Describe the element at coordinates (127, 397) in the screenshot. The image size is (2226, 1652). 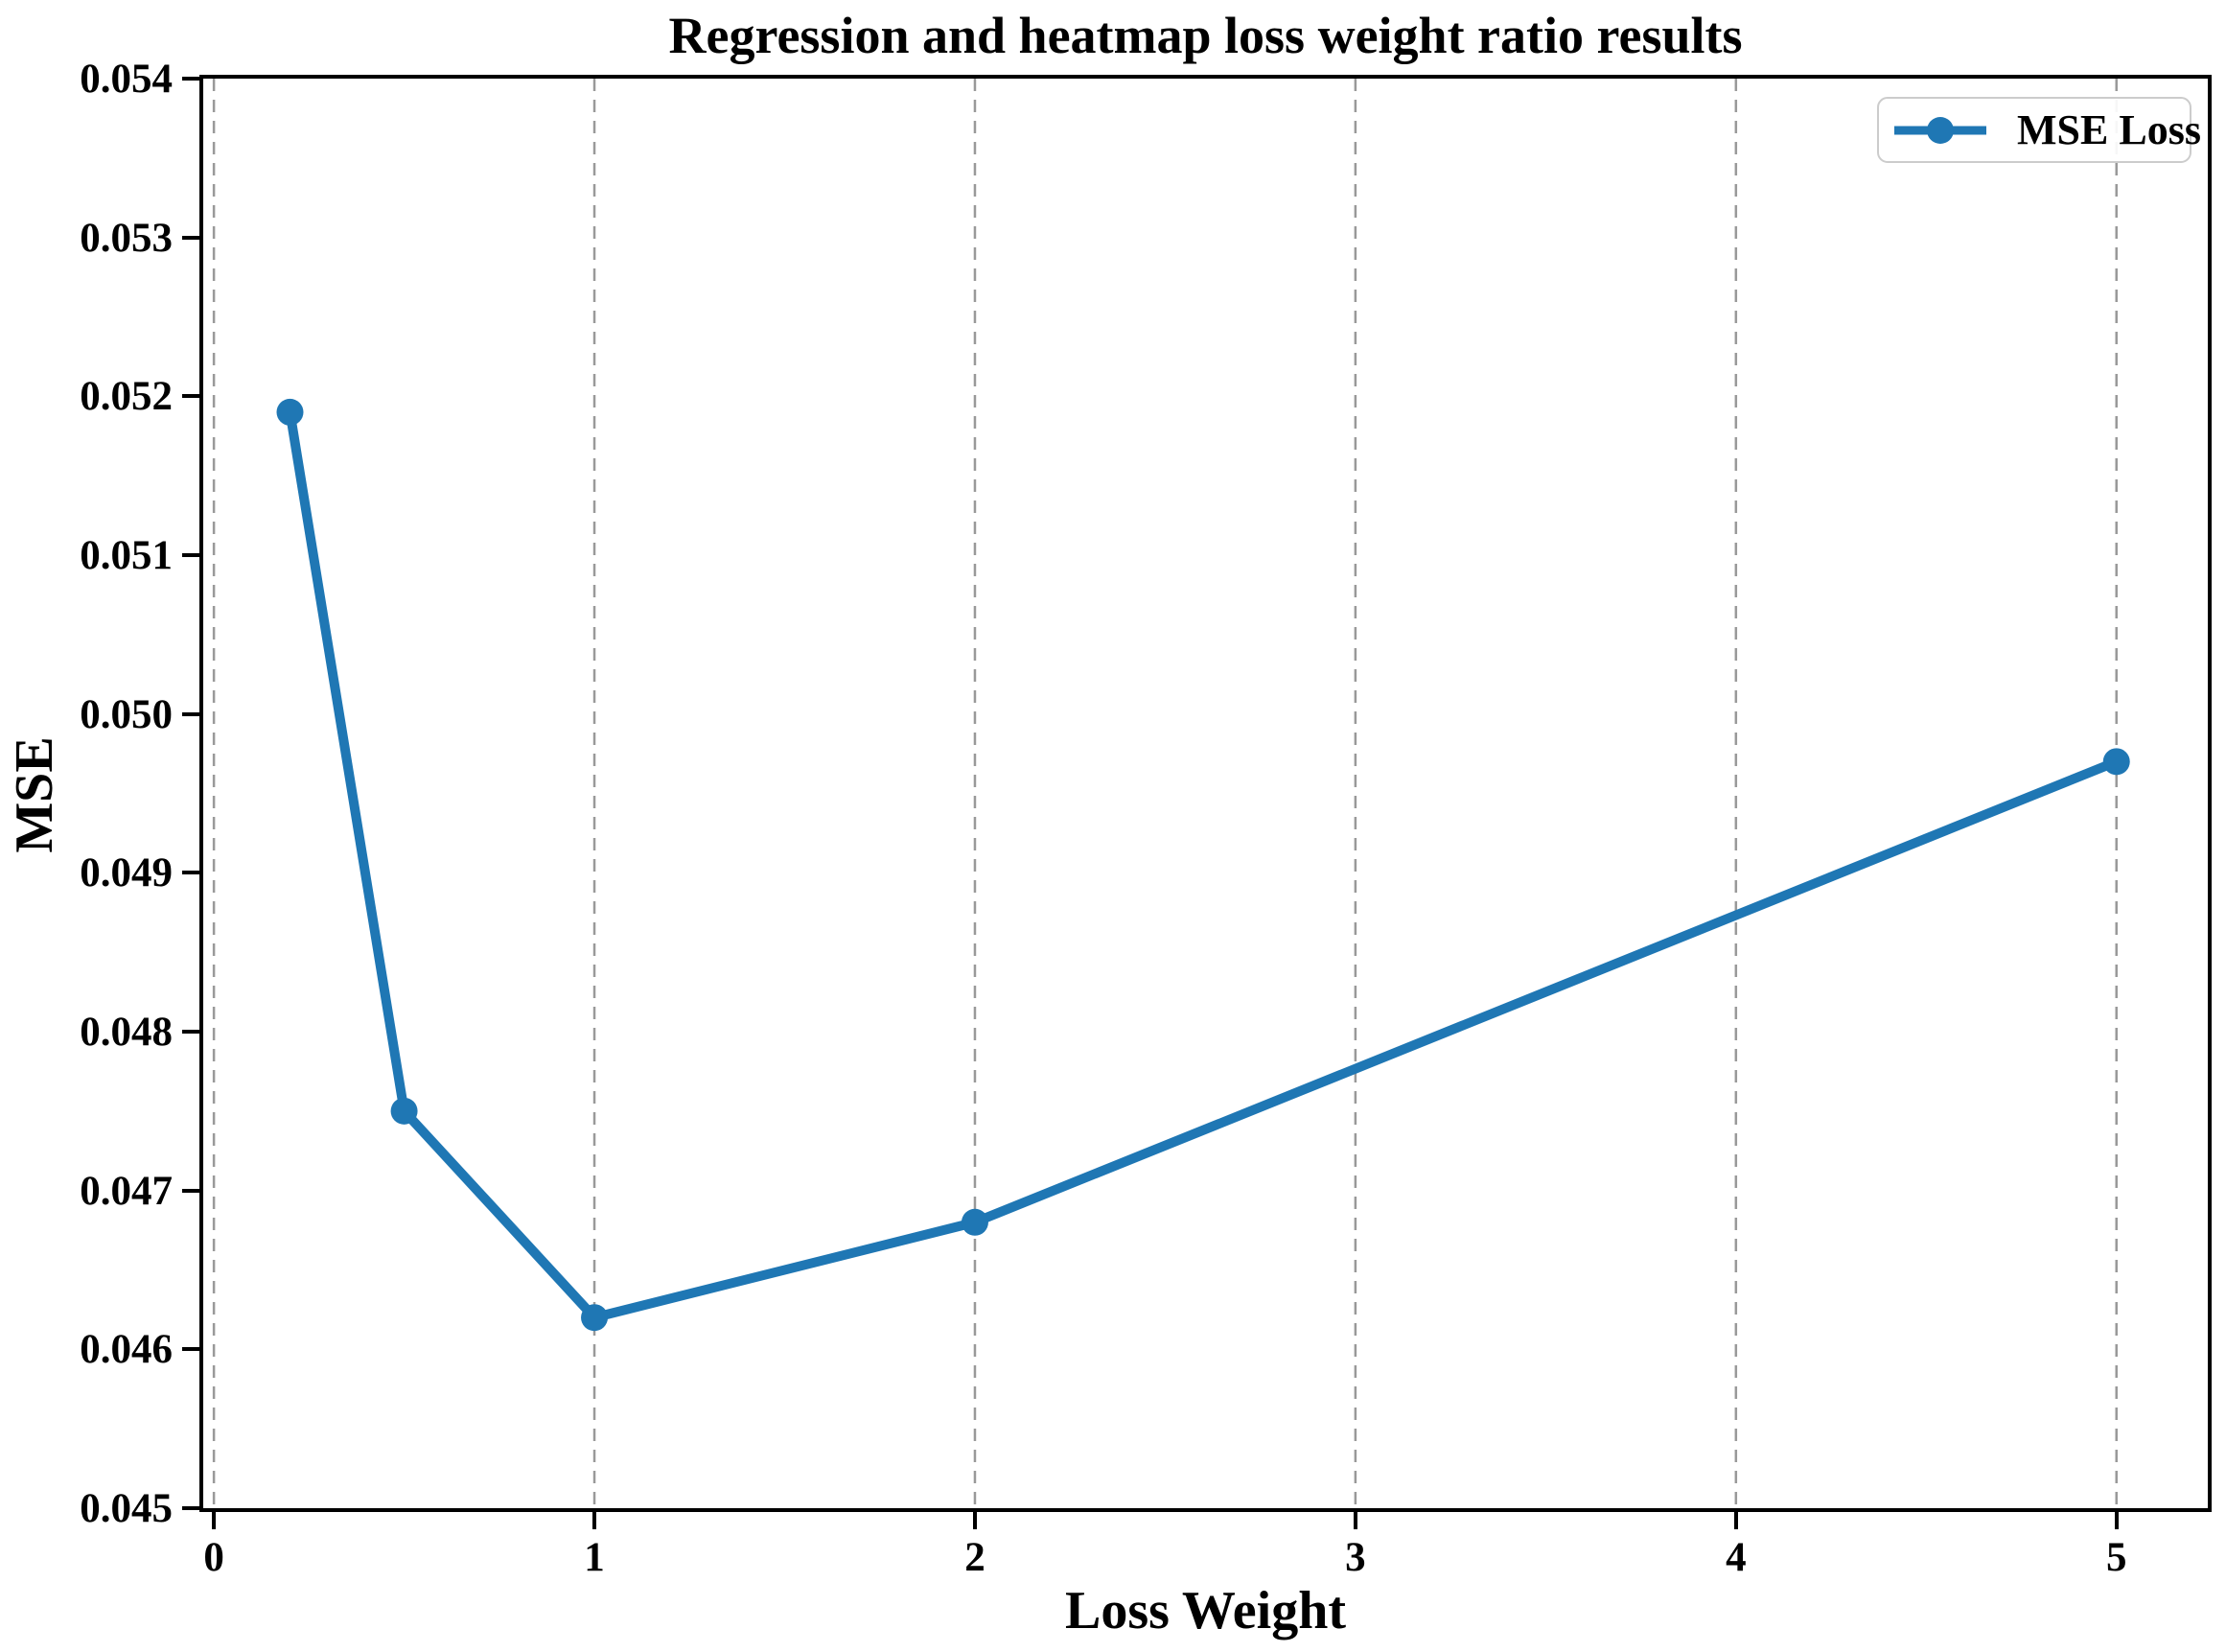
I see `y-tick-label: 0.052` at that location.